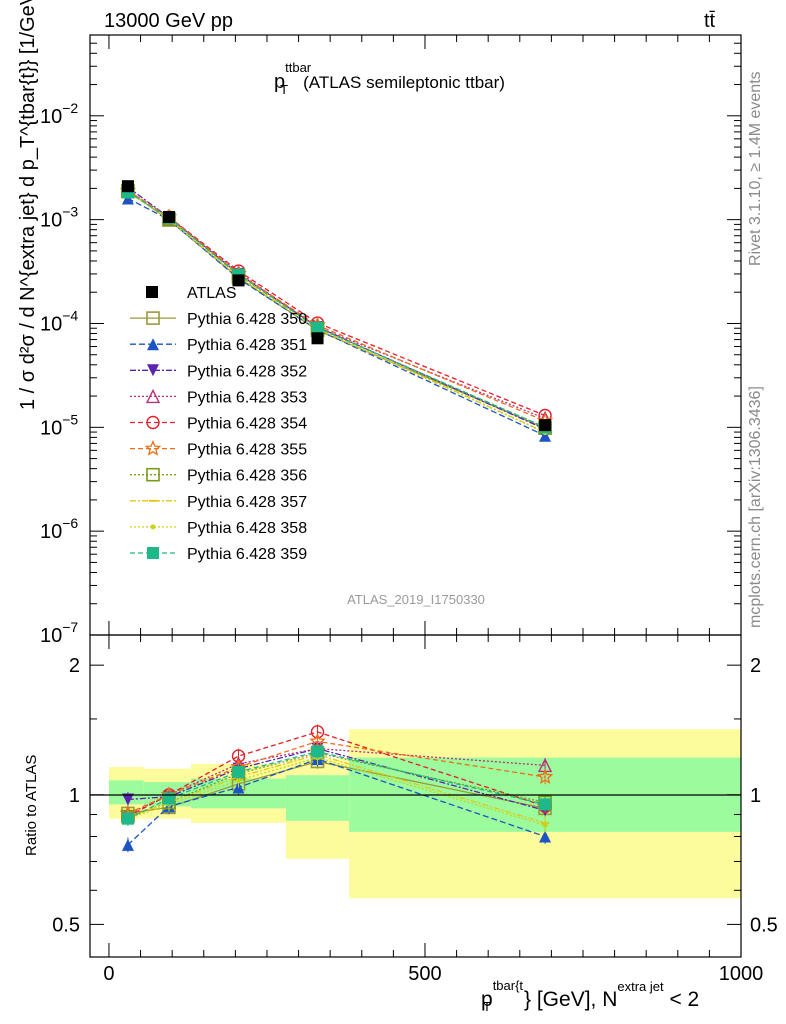  I want to click on ratio-y-tick-label-right: 1, so click(755, 796).